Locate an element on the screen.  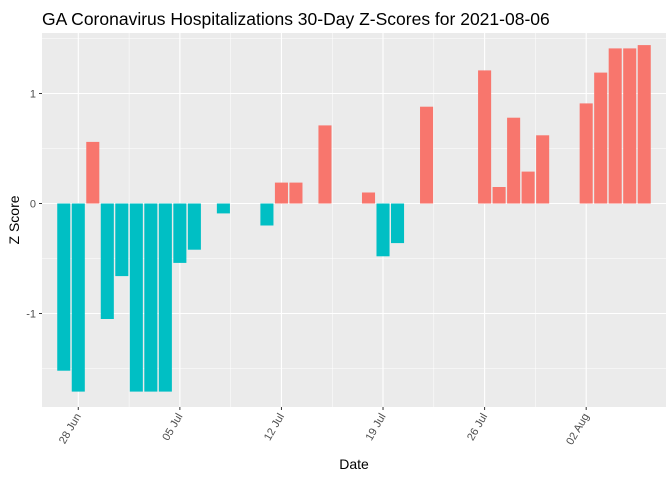
y-tick-label: 0 is located at coordinates (33, 205).